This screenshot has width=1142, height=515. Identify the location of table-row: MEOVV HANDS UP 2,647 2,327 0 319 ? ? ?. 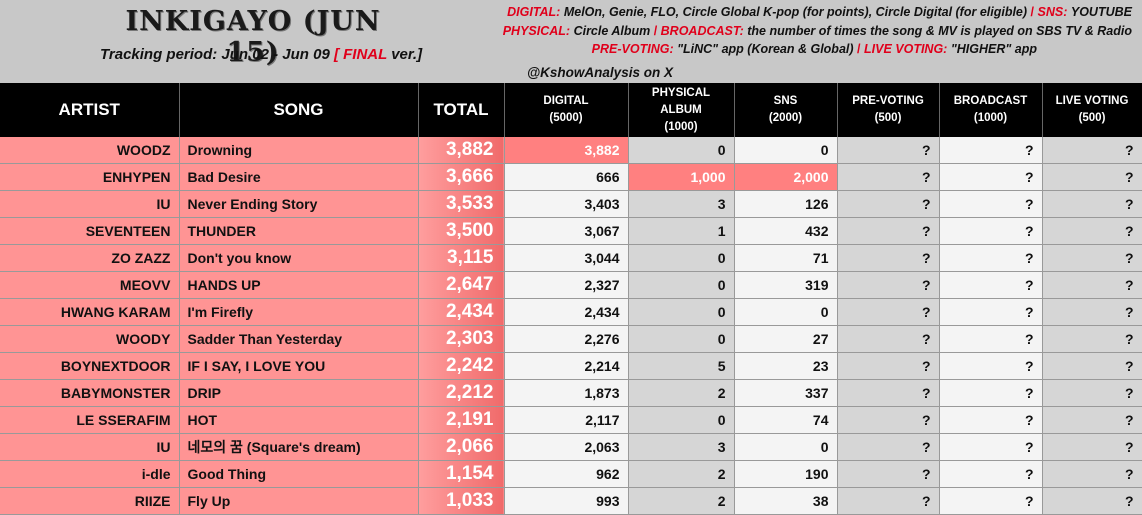
(571, 285).